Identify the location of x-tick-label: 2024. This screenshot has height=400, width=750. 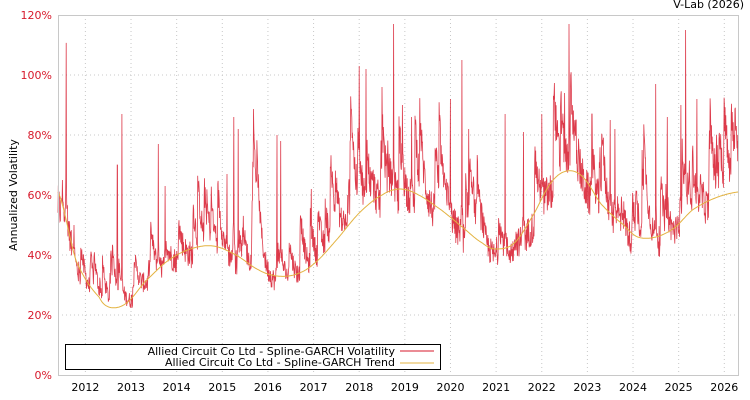
(633, 387).